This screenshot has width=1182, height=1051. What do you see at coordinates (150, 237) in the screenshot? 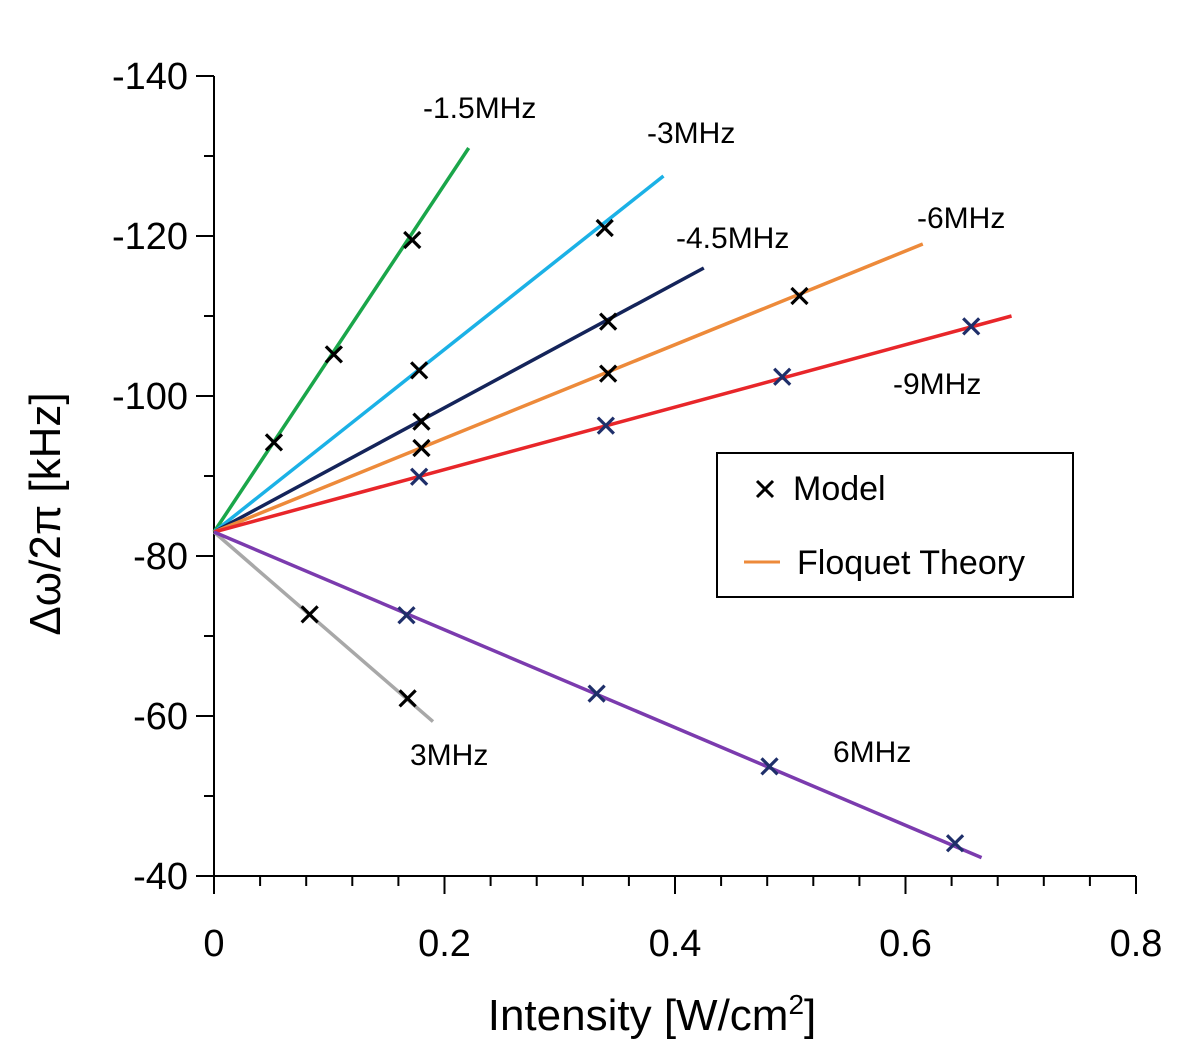
I see `y-tick-label: -120` at bounding box center [150, 237].